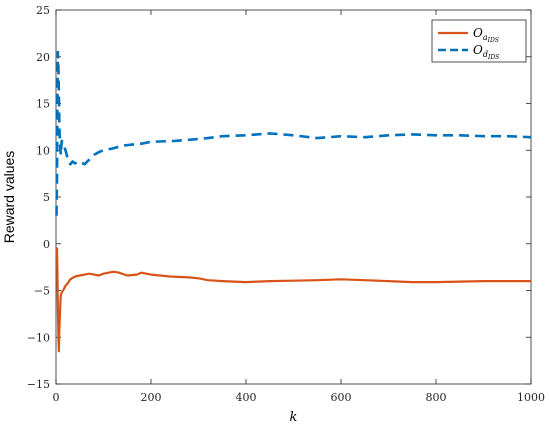  What do you see at coordinates (42, 291) in the screenshot?
I see `y-tick-label: −5` at bounding box center [42, 291].